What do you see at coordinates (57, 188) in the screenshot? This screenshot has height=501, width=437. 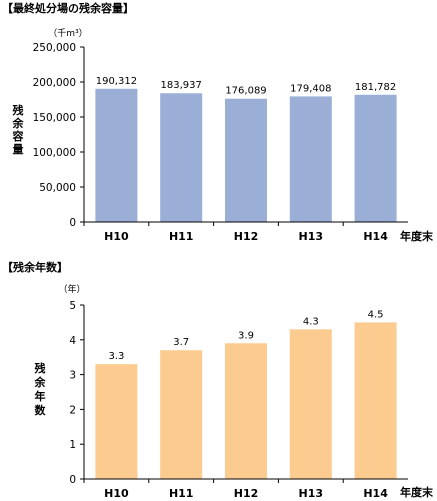 I see `y-tick-label: 50,000` at bounding box center [57, 188].